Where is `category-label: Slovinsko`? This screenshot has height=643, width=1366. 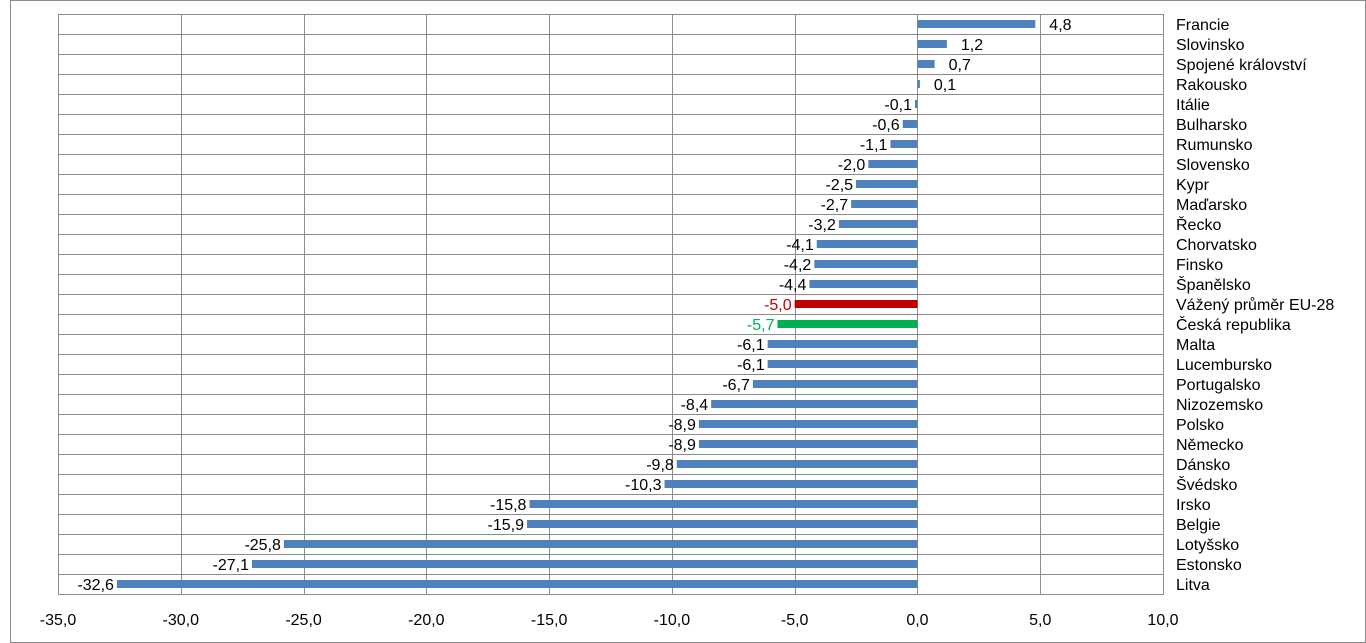 category-label: Slovinsko is located at coordinates (1210, 45).